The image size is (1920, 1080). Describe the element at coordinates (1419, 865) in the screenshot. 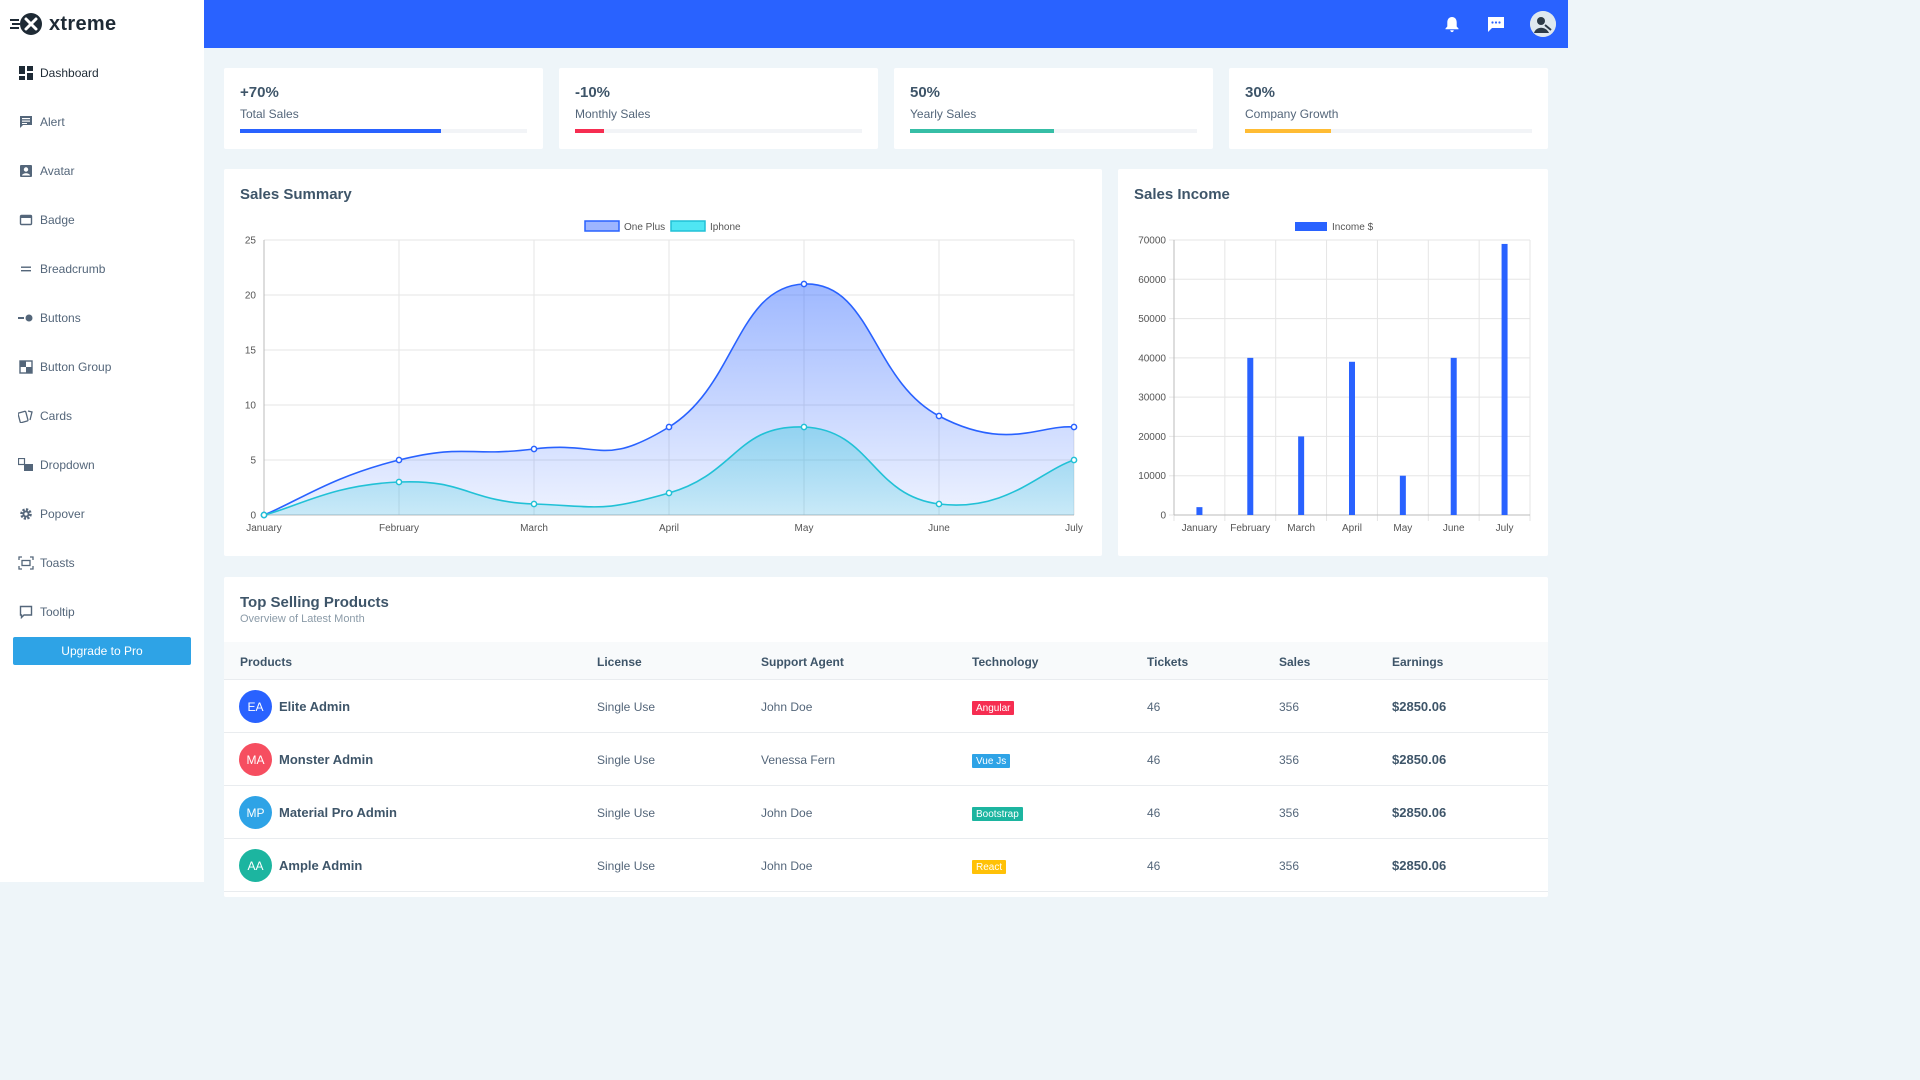

I see `earnings-cell: $2850.06` at that location.